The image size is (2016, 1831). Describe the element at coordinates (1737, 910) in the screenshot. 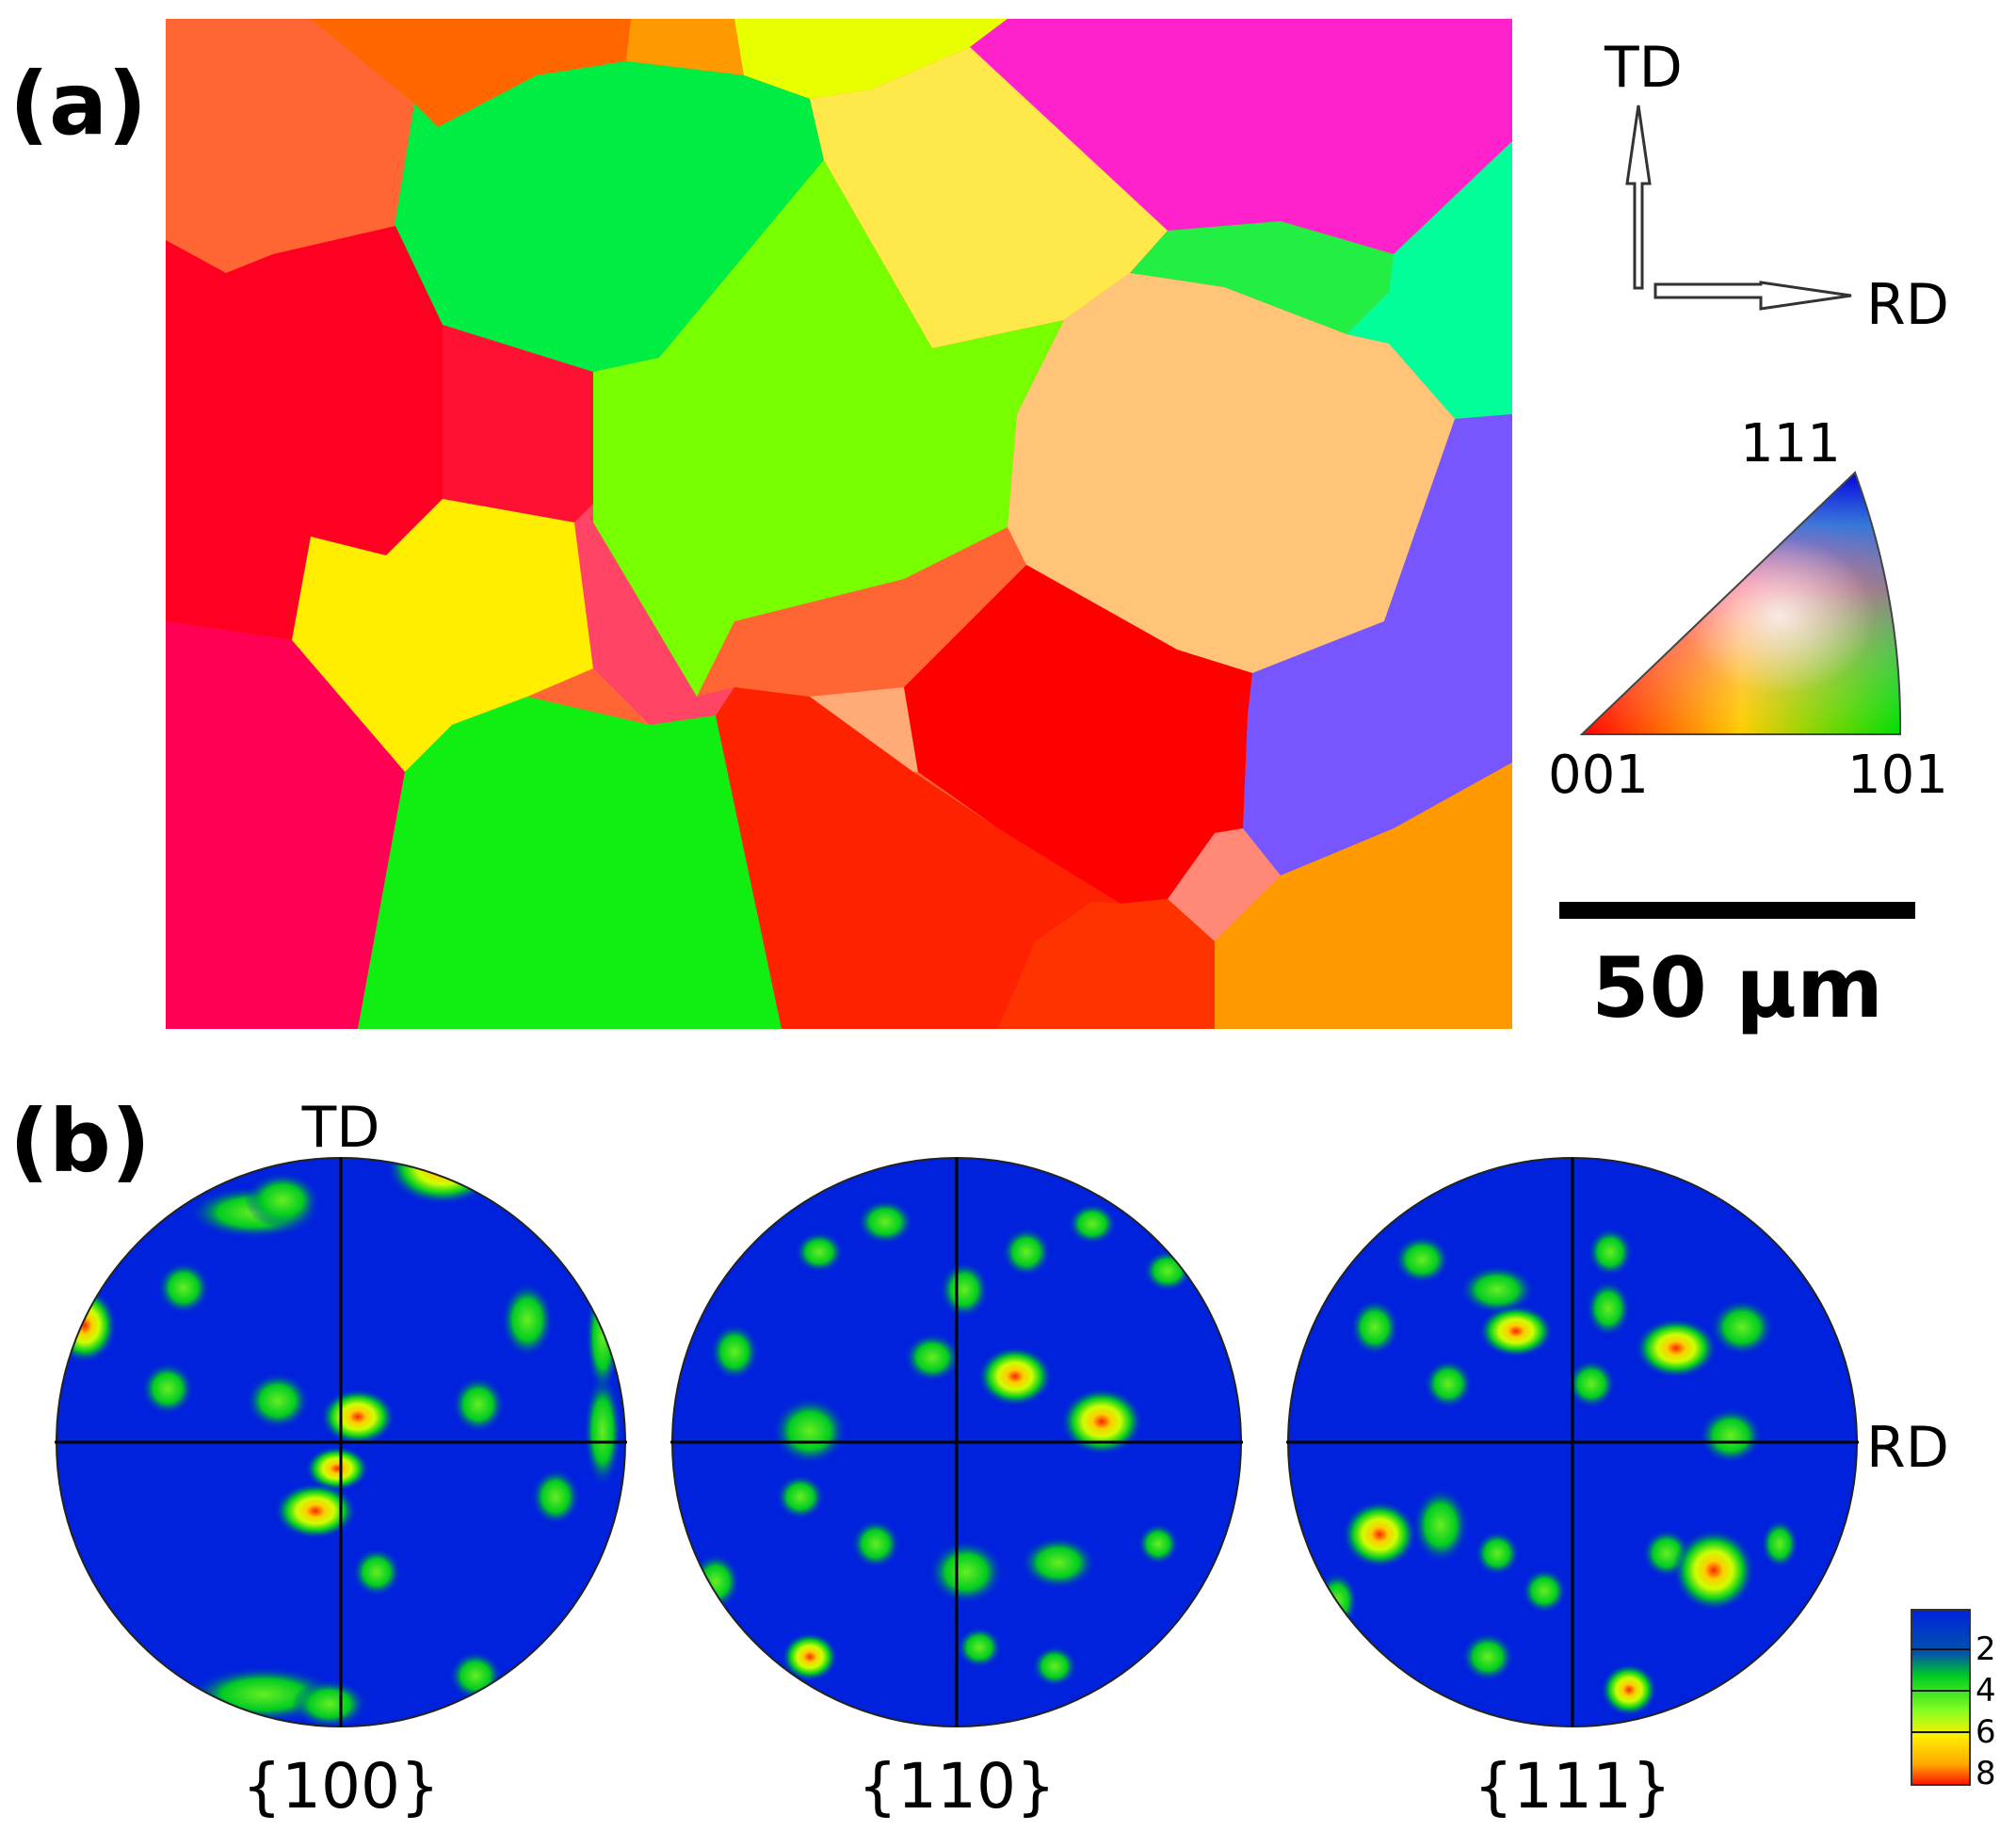

I see `scale-bar-line` at that location.